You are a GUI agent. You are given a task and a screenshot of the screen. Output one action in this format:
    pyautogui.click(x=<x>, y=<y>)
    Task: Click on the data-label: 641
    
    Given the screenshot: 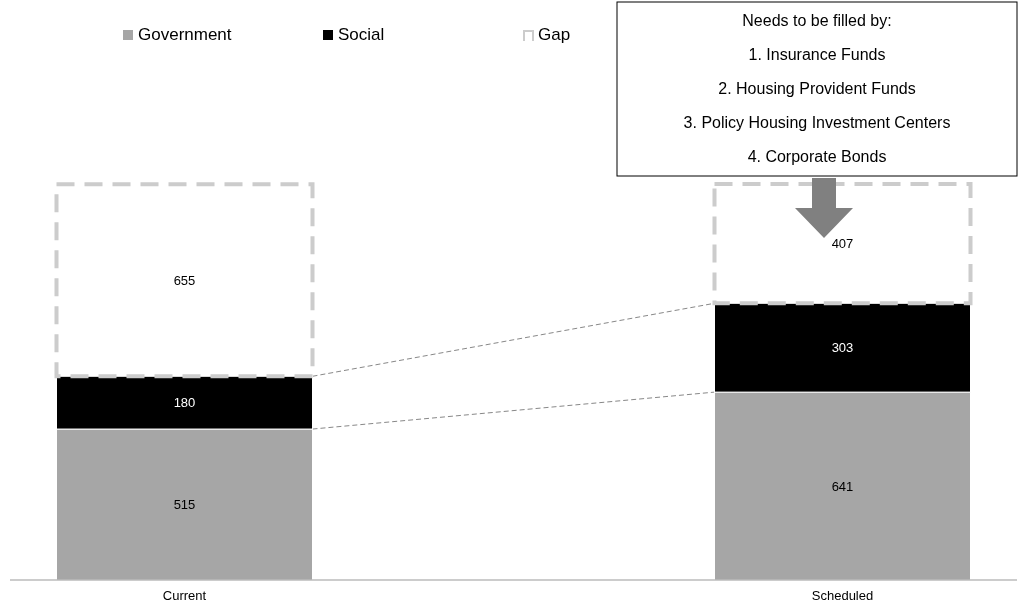 What is the action you would take?
    pyautogui.click(x=842, y=486)
    